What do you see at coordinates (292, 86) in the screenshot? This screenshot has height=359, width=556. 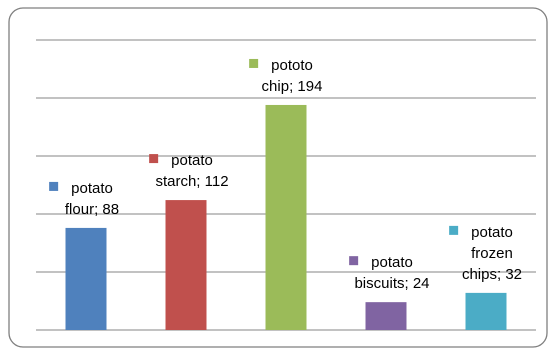 I see `data-label-2-line-1: chip; 194` at bounding box center [292, 86].